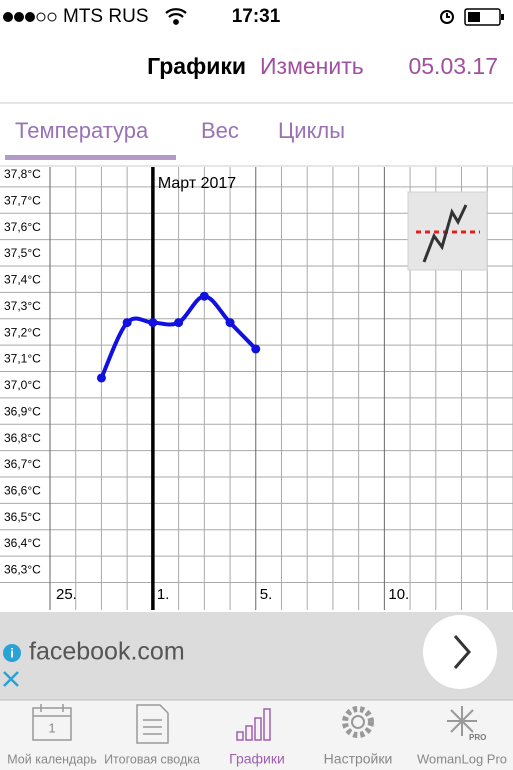  What do you see at coordinates (257, 759) in the screenshot?
I see `tab-label: Графики` at bounding box center [257, 759].